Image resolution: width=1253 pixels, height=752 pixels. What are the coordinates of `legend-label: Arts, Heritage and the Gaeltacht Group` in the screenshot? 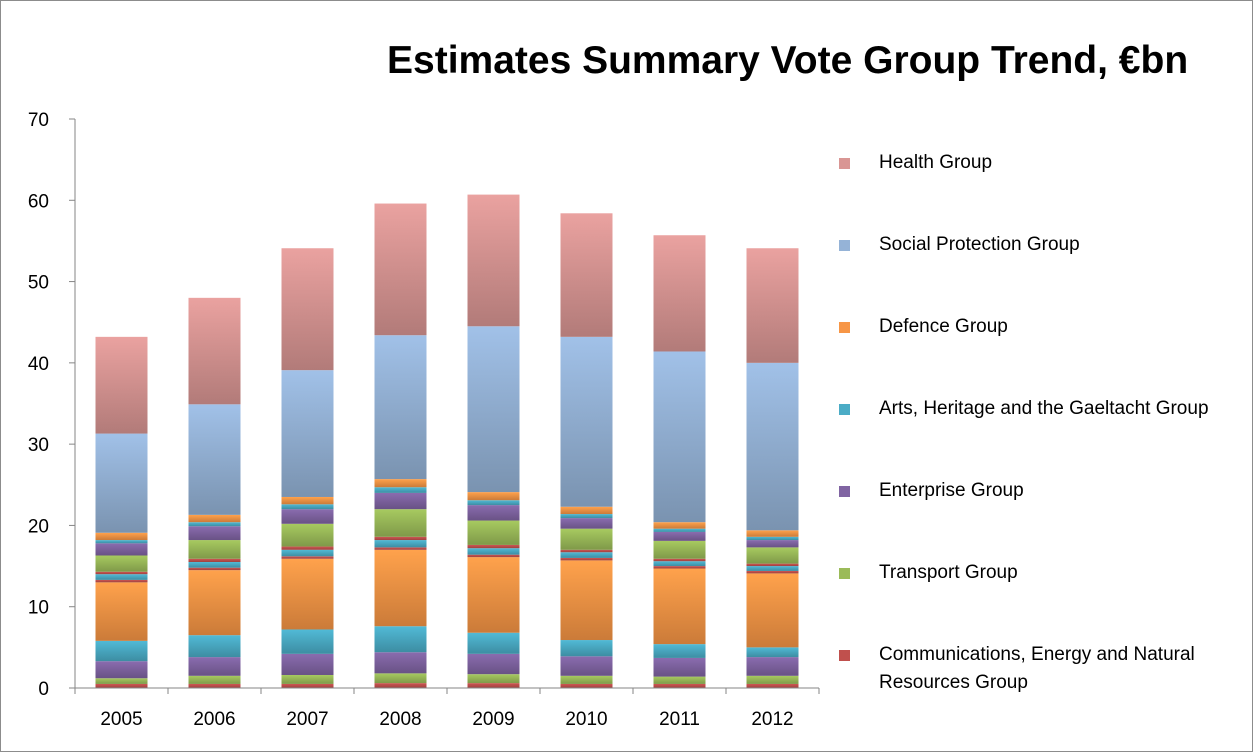 It's located at (1044, 408).